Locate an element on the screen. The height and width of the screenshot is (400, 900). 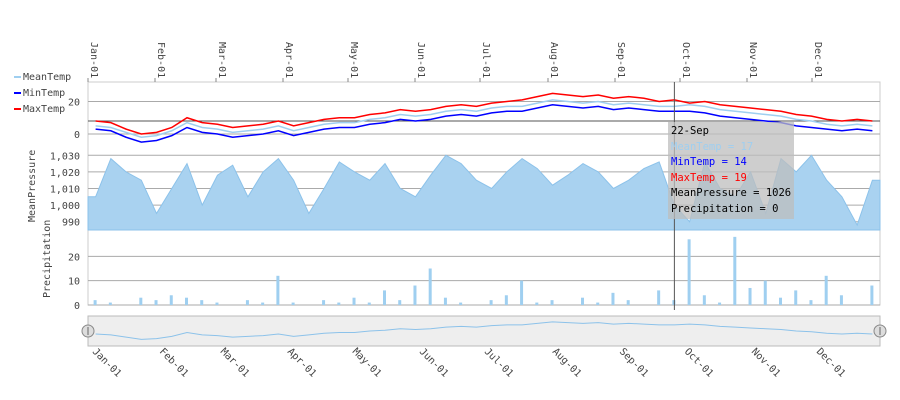
legend-label: MaxTemp is located at coordinates (44, 109).